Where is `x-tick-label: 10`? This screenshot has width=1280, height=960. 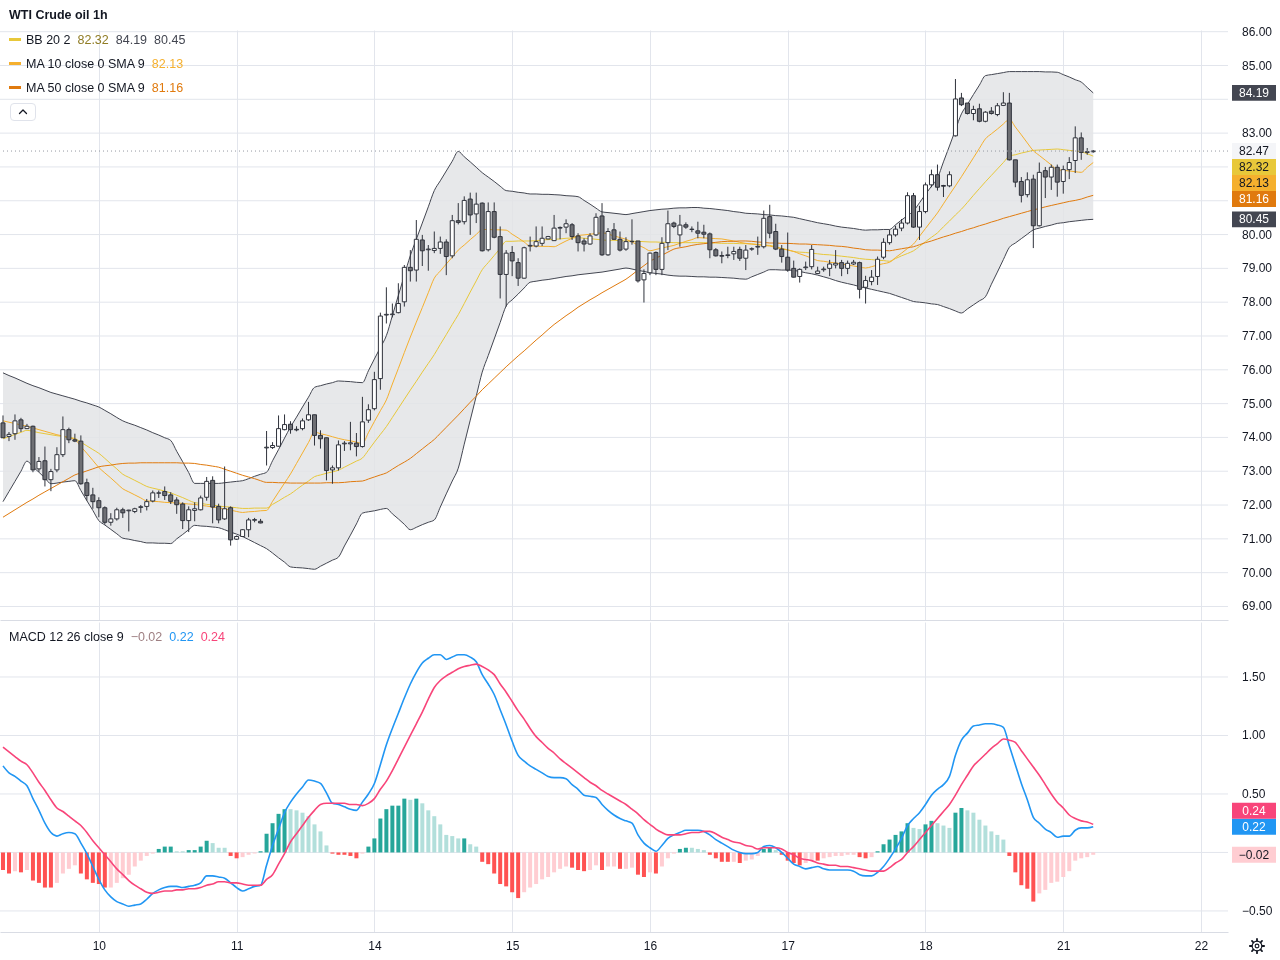
x-tick-label: 10 is located at coordinates (99, 945).